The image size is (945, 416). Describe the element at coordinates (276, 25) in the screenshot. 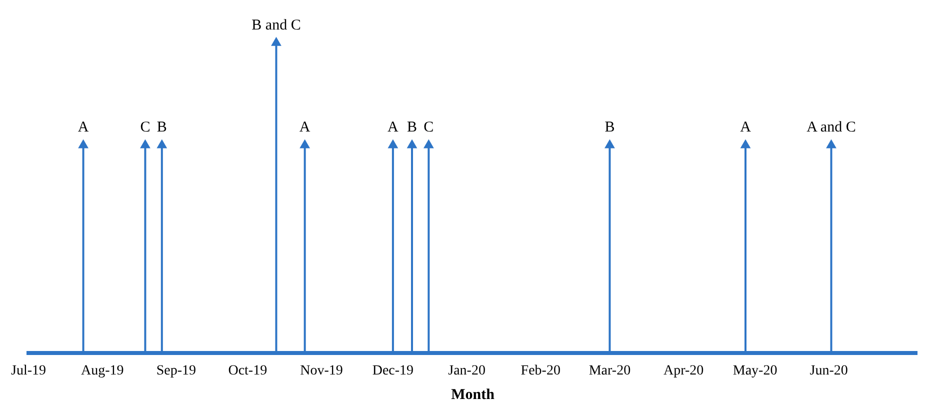

I see `annotation: B and C` at that location.